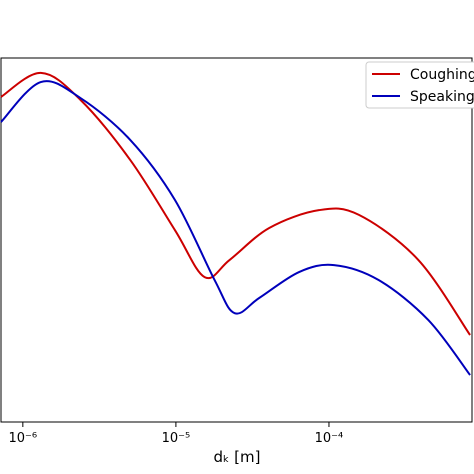 This screenshot has height=474, width=474. Describe the element at coordinates (23, 438) in the screenshot. I see `x-tick-label: 10⁻⁶` at that location.